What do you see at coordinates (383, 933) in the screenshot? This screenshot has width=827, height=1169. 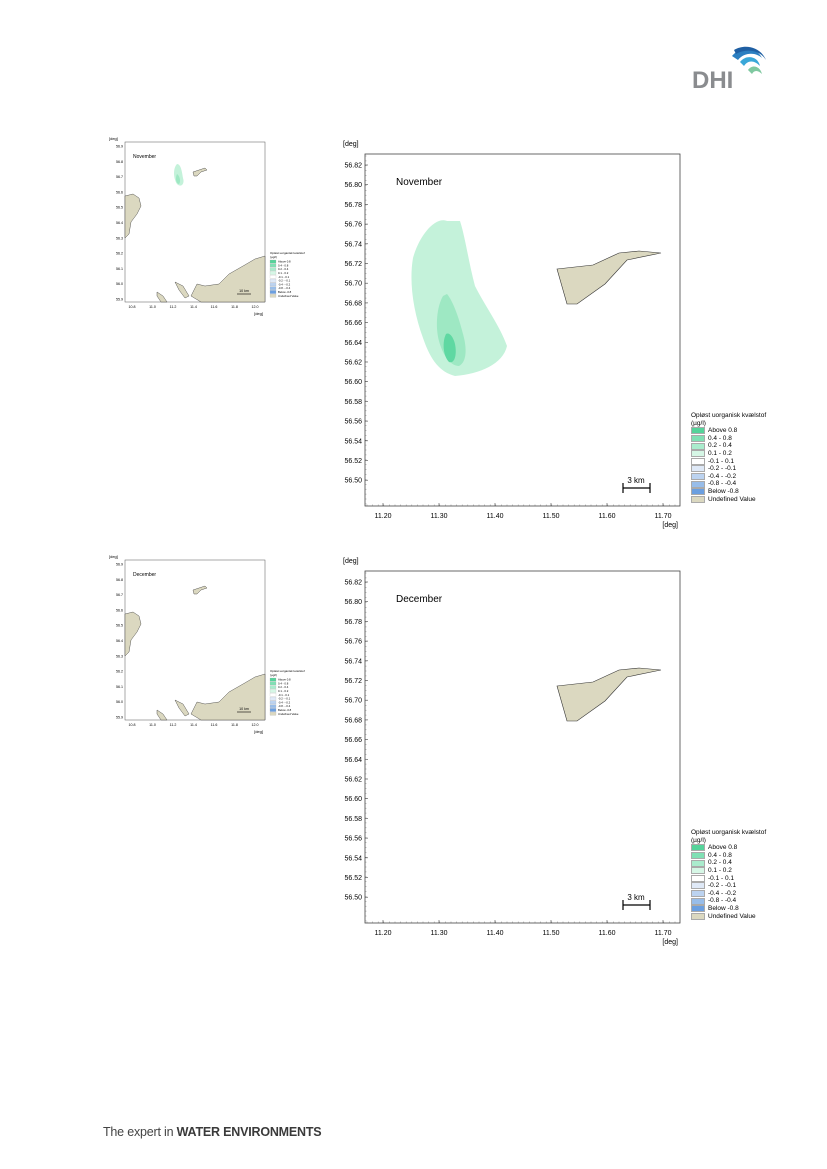 I see `x-tick-label: 11.20` at bounding box center [383, 933].